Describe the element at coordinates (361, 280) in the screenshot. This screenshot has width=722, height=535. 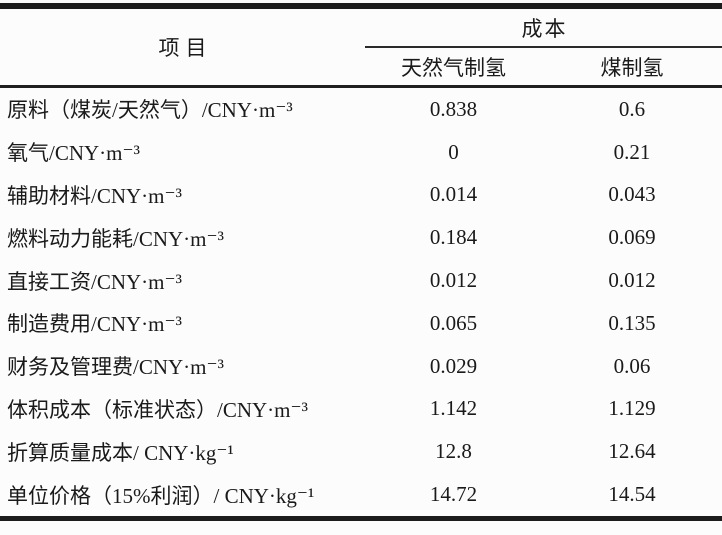
I see `table-row-direct-wages: 直接工资/CNY·m⁻³ 0.012 0.012` at that location.